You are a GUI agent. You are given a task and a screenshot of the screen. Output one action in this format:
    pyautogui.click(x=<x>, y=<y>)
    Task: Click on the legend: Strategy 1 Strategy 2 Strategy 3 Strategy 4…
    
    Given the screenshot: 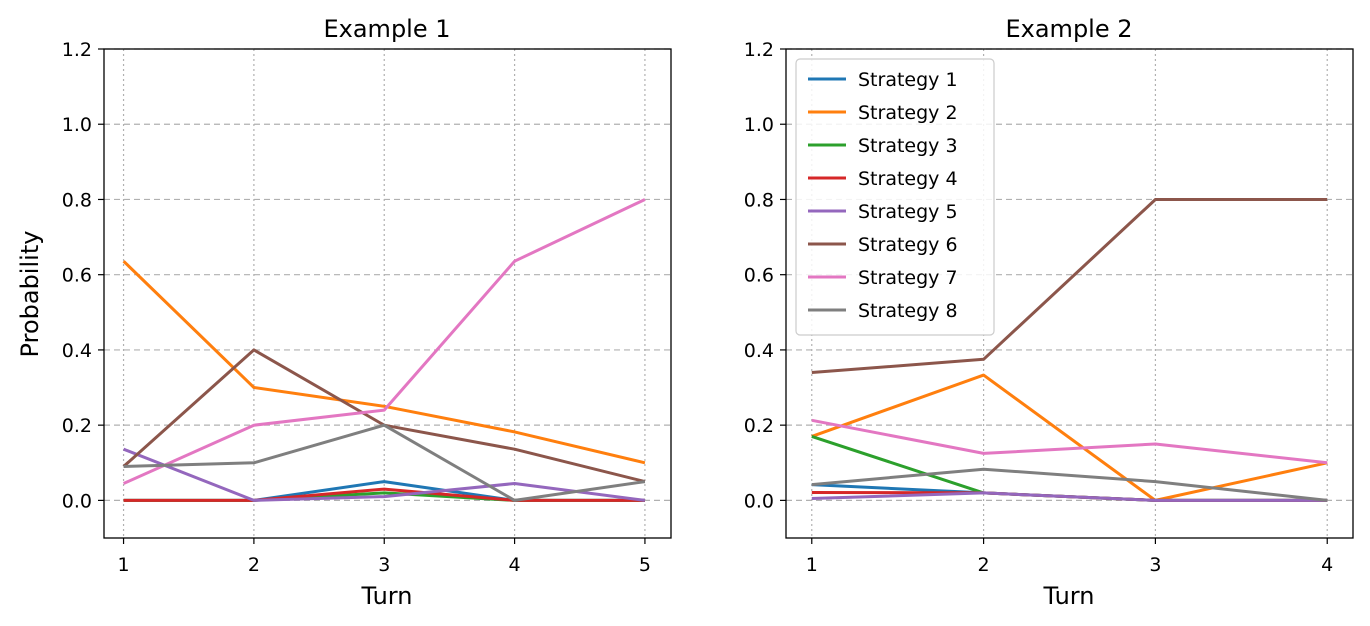 What is the action you would take?
    pyautogui.click(x=895, y=197)
    